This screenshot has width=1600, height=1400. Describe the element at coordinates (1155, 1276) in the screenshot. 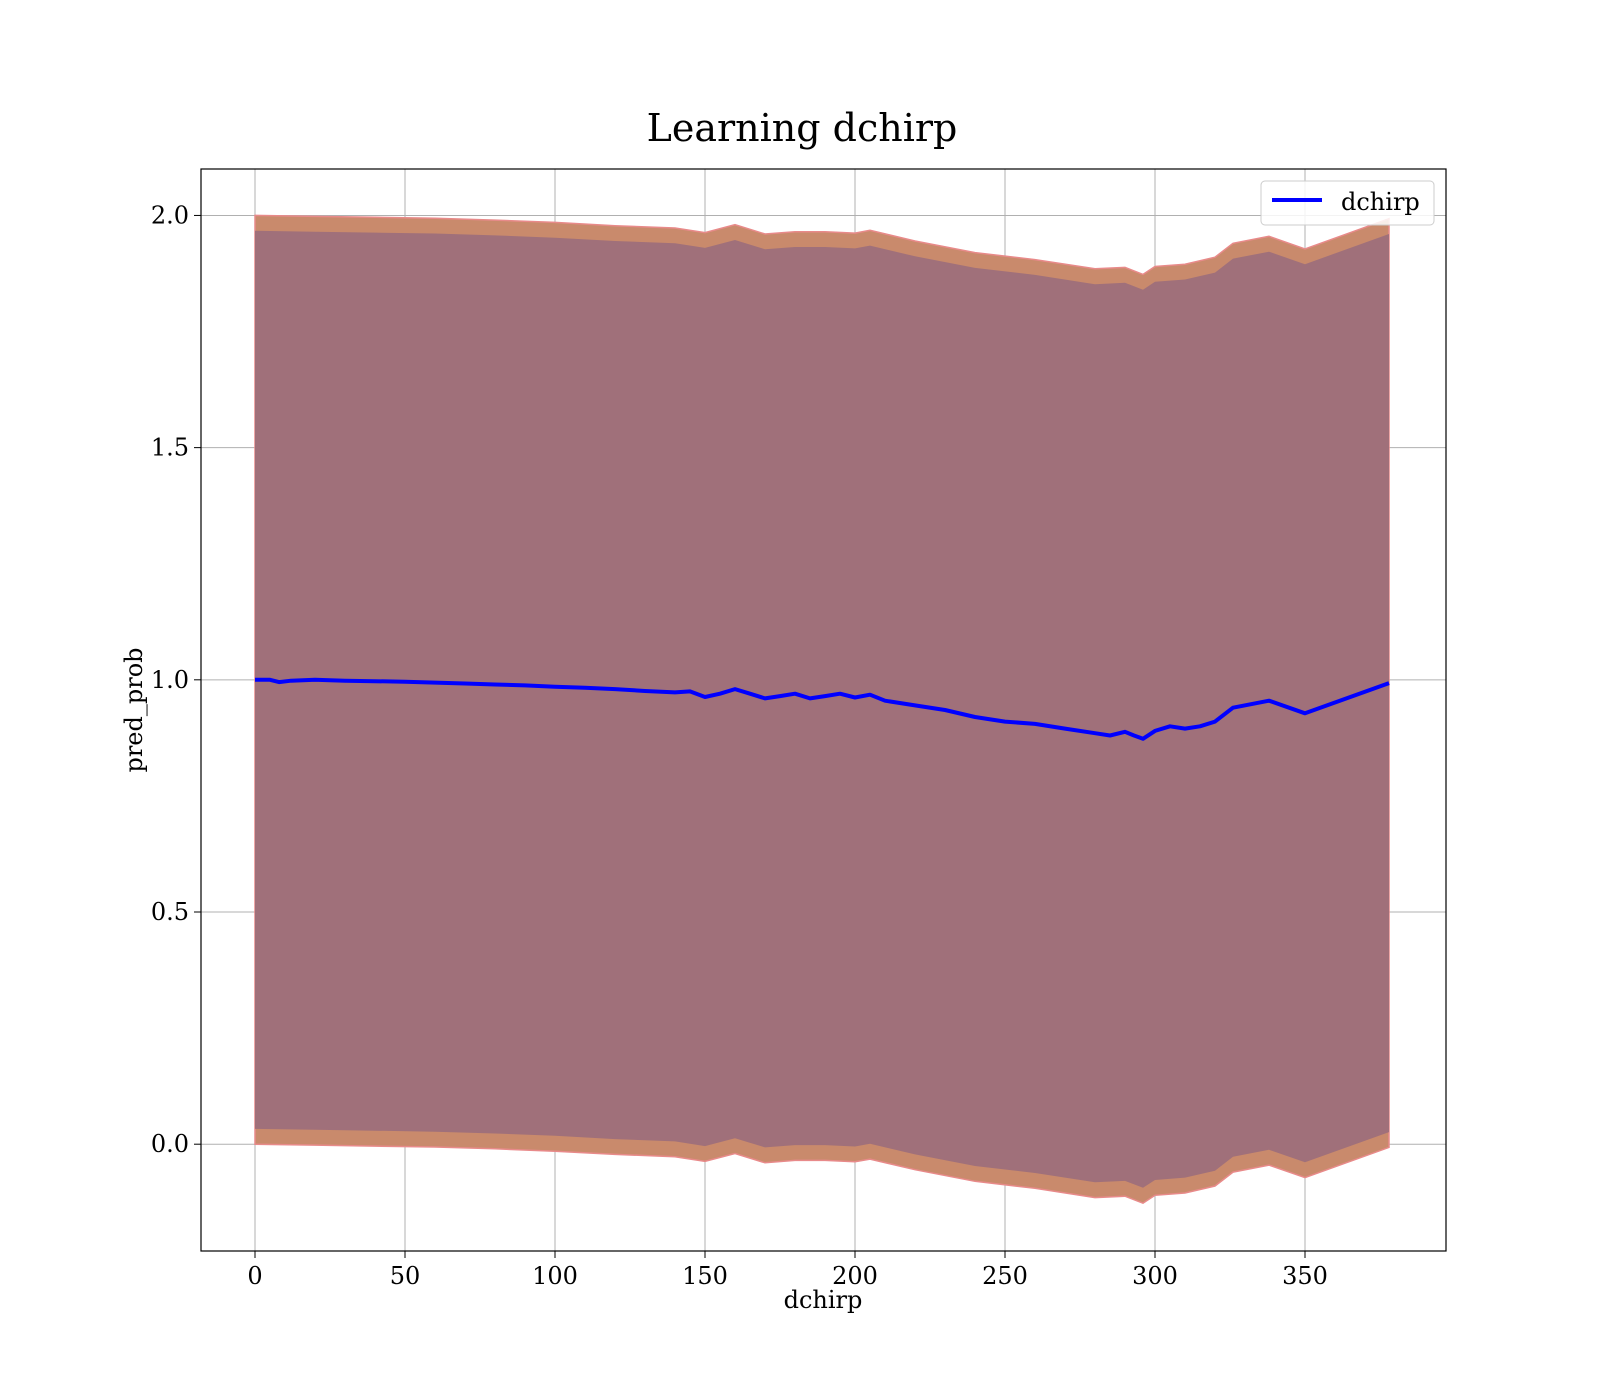

I see `x-tick-label: 300` at that location.